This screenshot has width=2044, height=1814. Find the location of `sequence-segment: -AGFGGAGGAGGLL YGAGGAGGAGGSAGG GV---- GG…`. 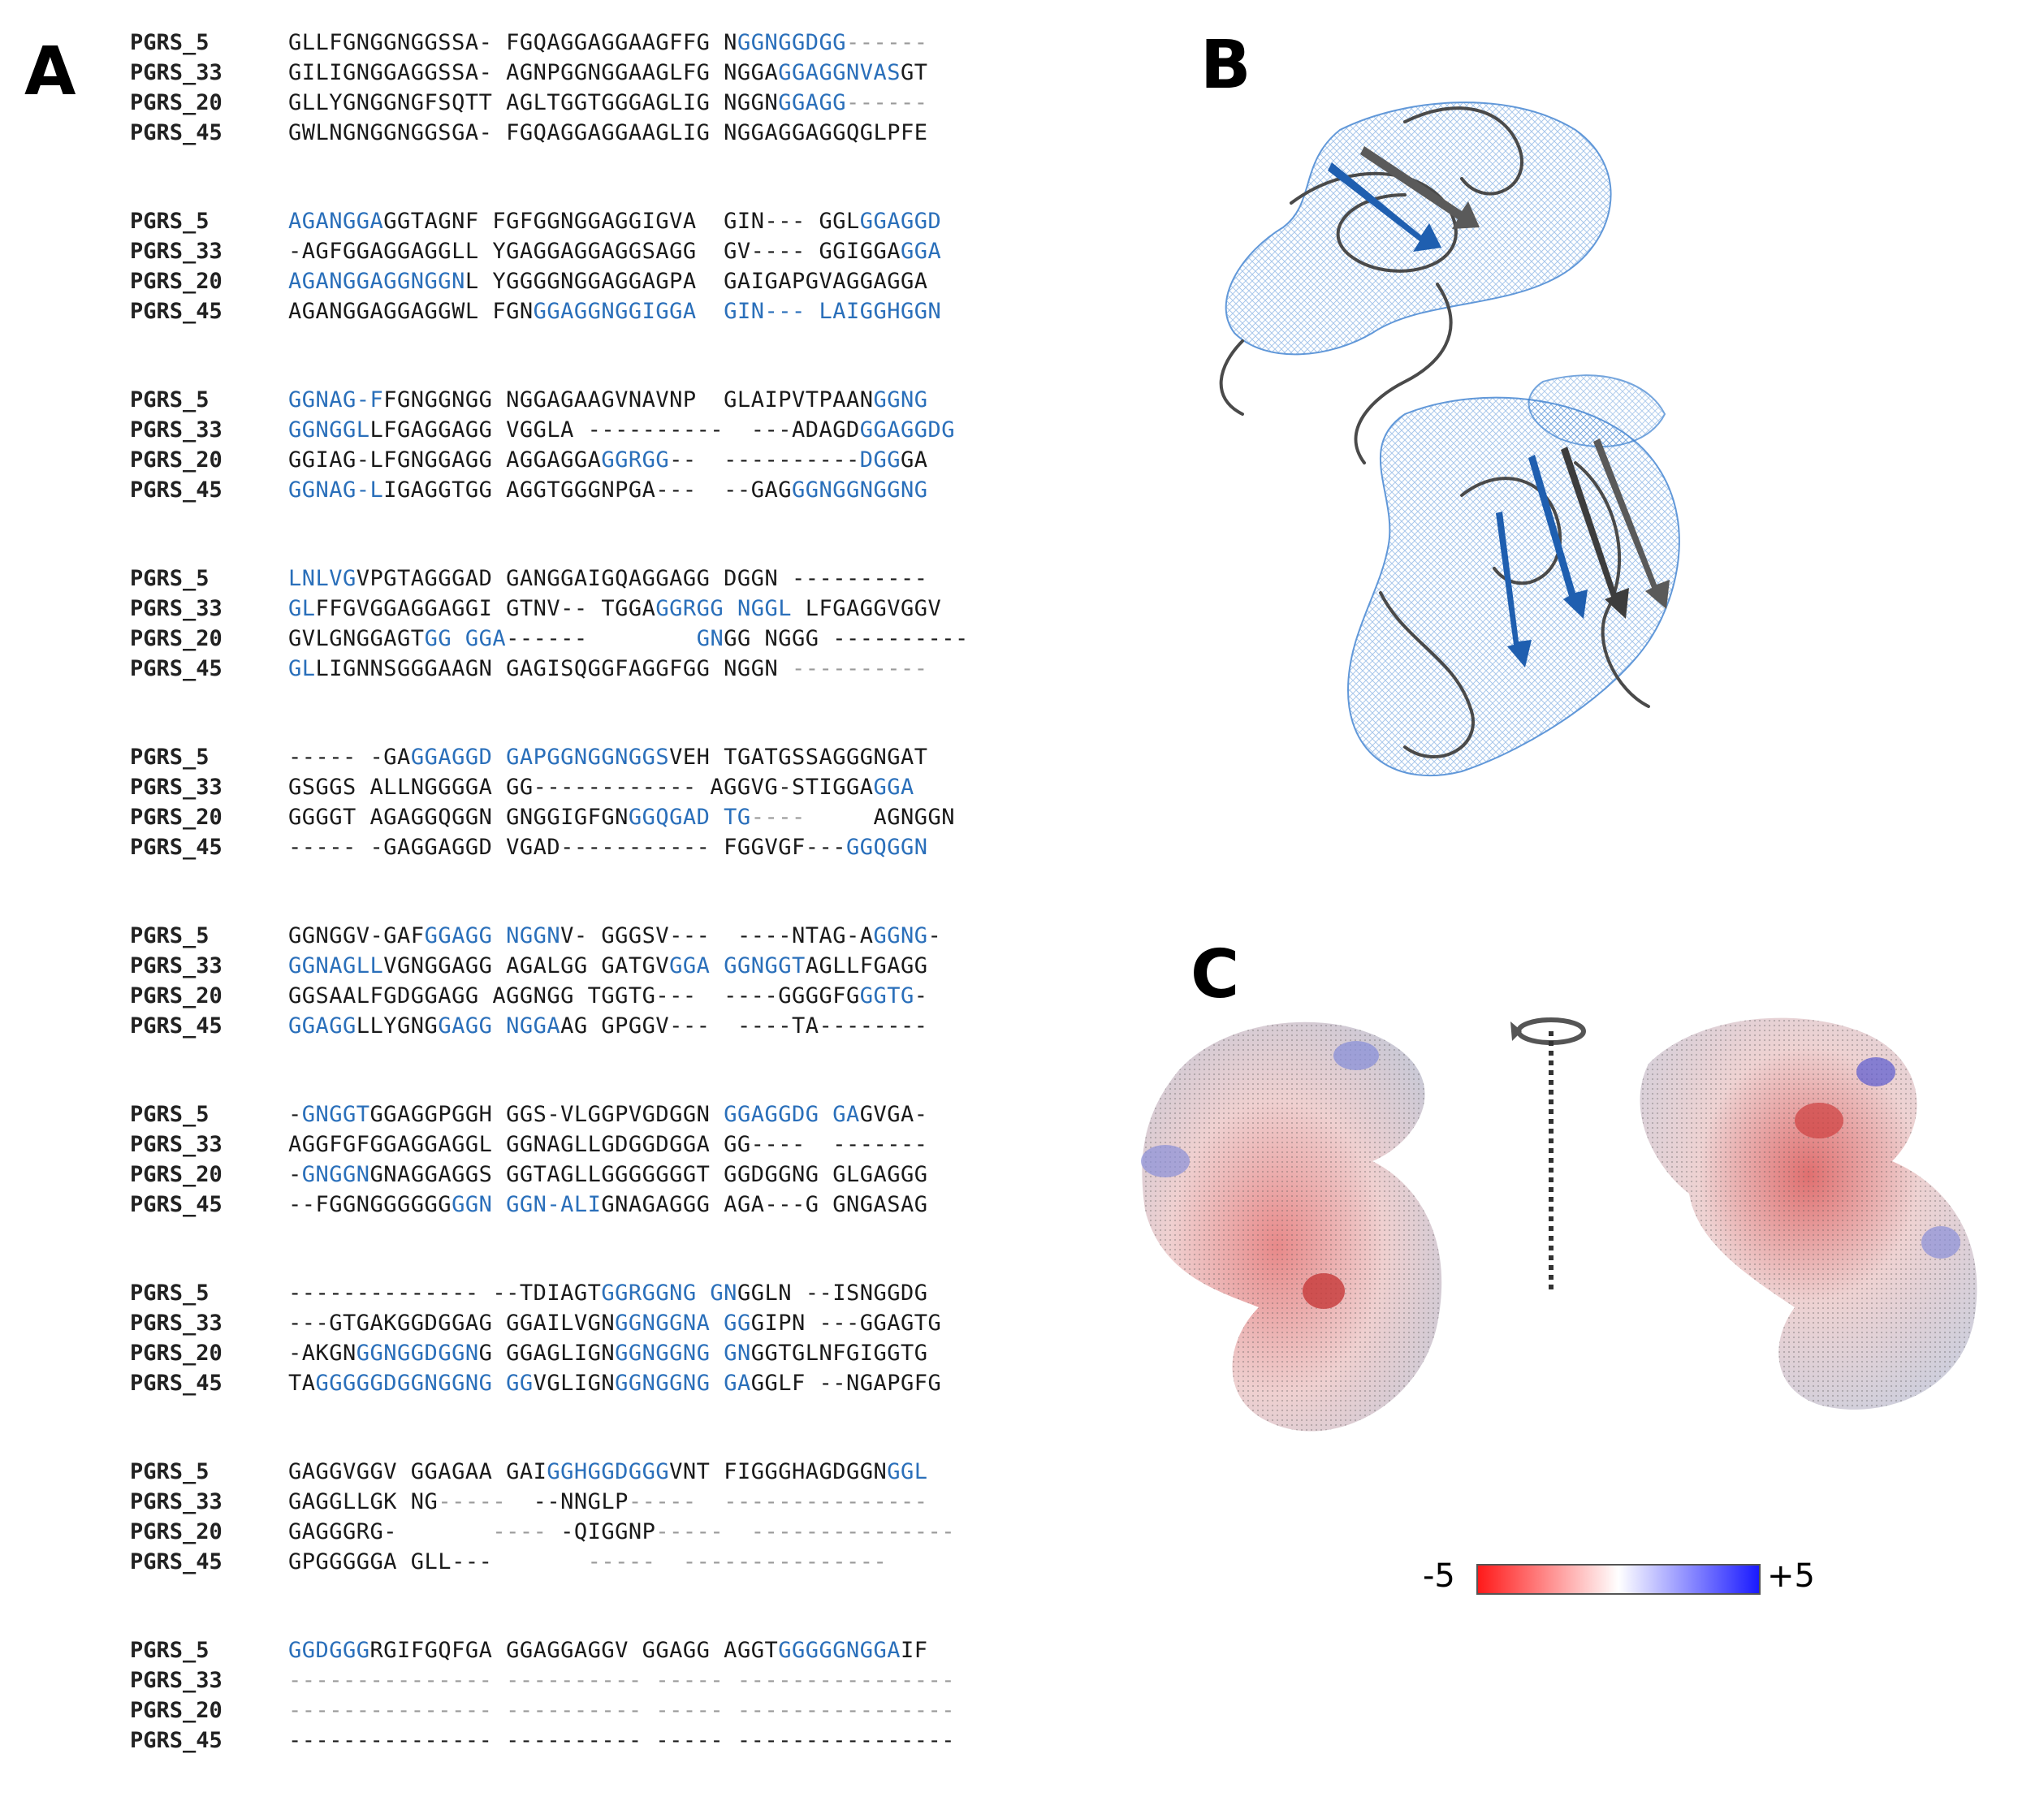

sequence-segment: -AGFGGAGGAGGLL YGAGGAGGAGGSAGG GV---- GG… is located at coordinates (594, 251).